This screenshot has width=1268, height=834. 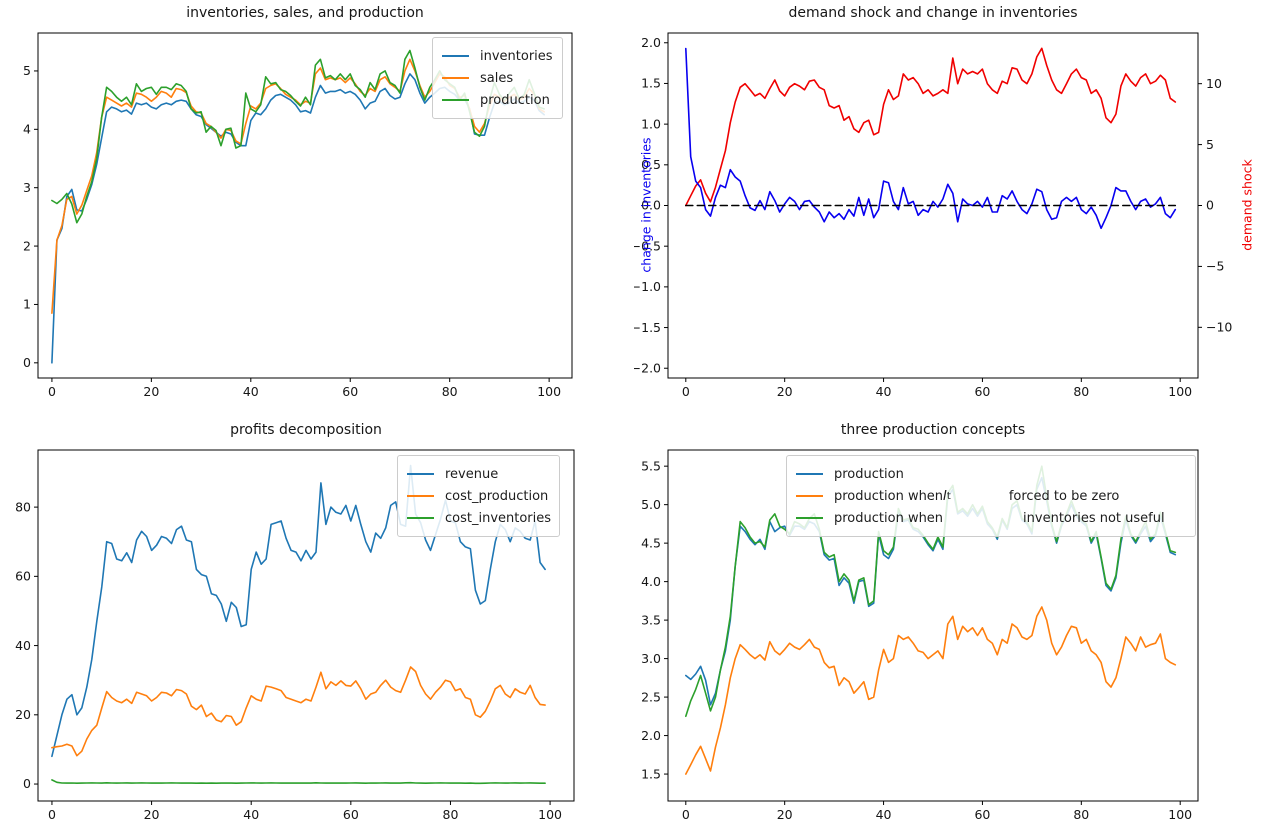 What do you see at coordinates (23, 576) in the screenshot?
I see `y-tick-label: 60` at bounding box center [23, 576].